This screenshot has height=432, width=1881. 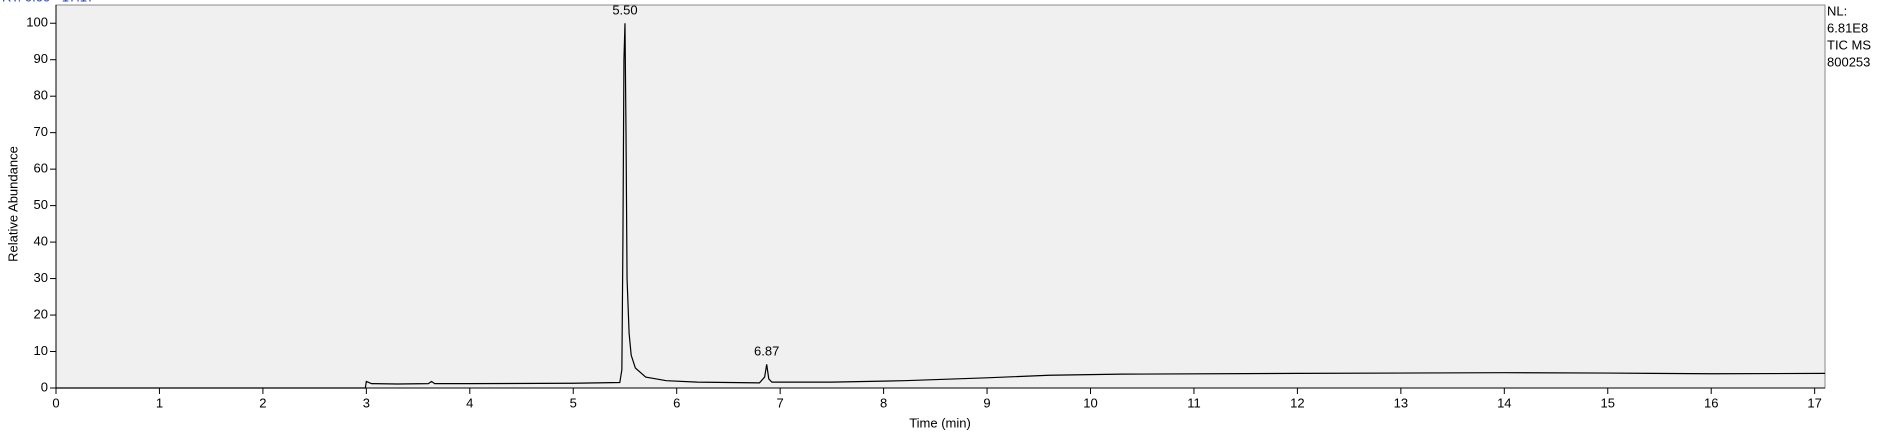 What do you see at coordinates (766, 351) in the screenshot?
I see `peak-label: 6.87` at bounding box center [766, 351].